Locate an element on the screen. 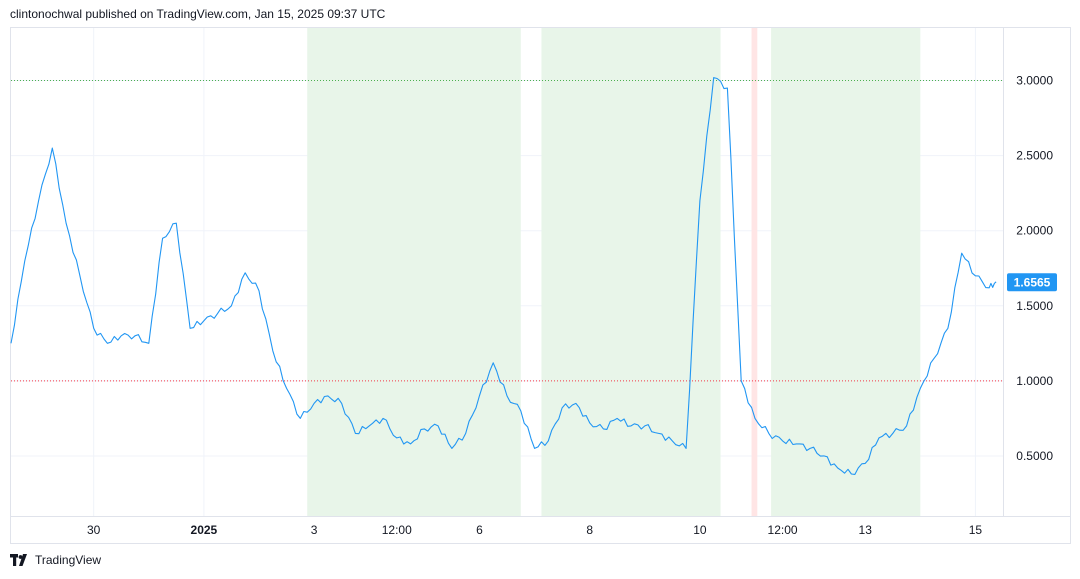  y-tick-label: 2.0000 is located at coordinates (1034, 231).